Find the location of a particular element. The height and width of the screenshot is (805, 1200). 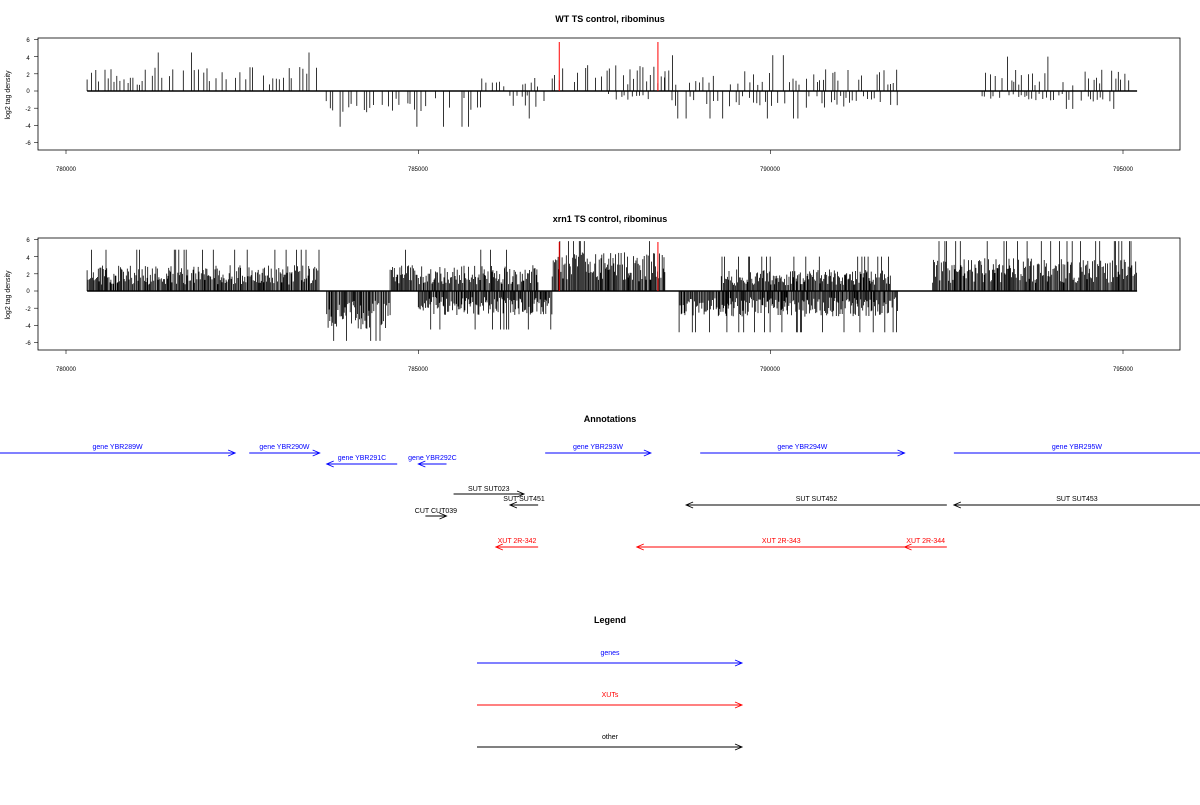

annotation-label: SUT SUT451 is located at coordinates (524, 499).